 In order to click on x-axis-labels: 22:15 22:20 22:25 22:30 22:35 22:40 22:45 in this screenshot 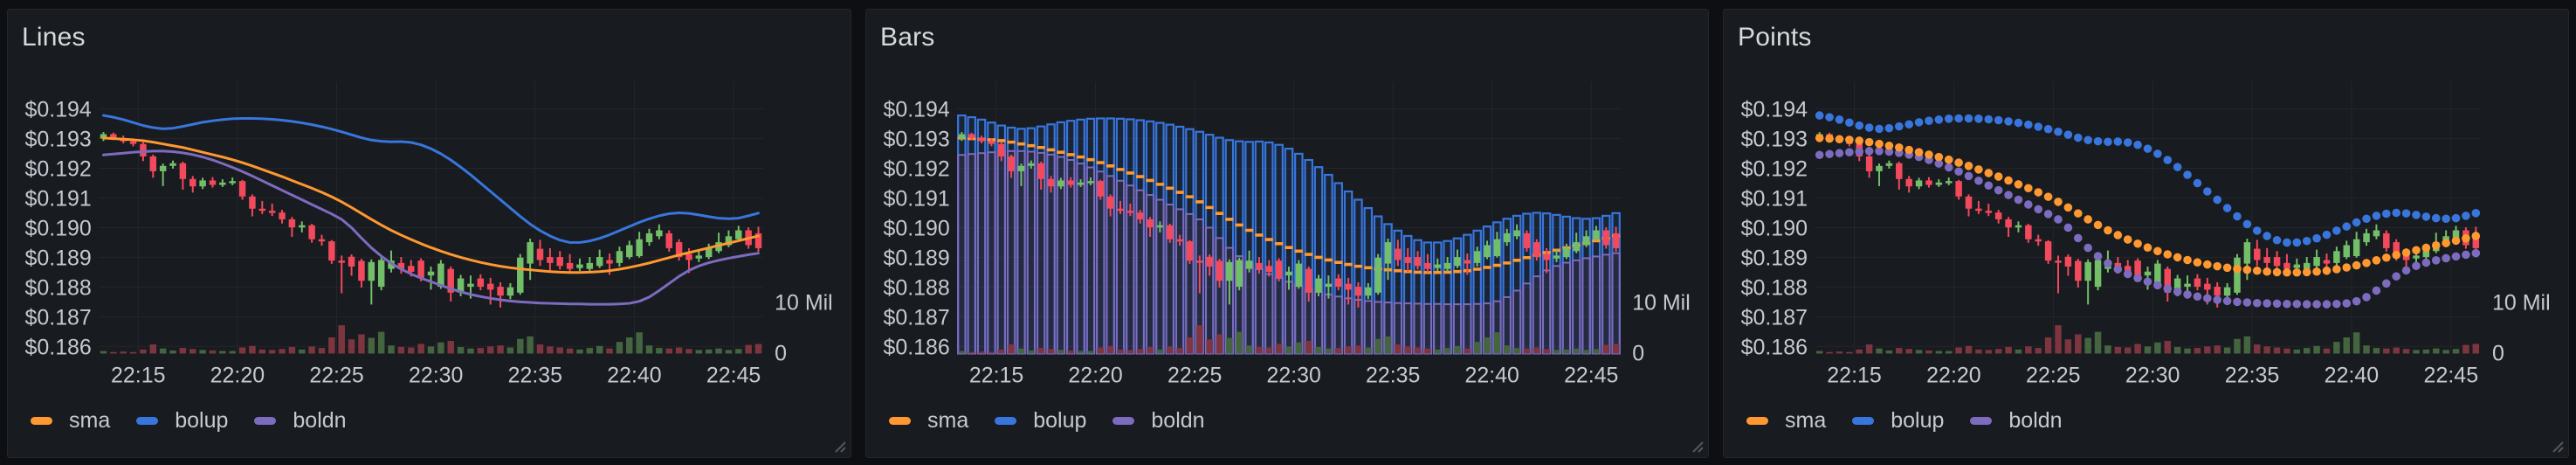, I will do `click(2152, 375)`.